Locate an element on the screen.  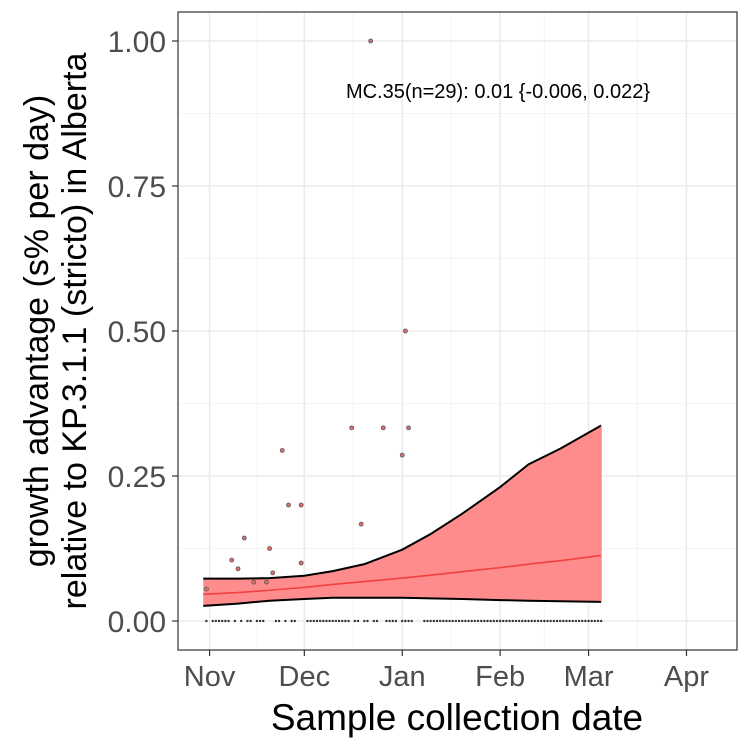
x-tick-label: Apr is located at coordinates (686, 677).